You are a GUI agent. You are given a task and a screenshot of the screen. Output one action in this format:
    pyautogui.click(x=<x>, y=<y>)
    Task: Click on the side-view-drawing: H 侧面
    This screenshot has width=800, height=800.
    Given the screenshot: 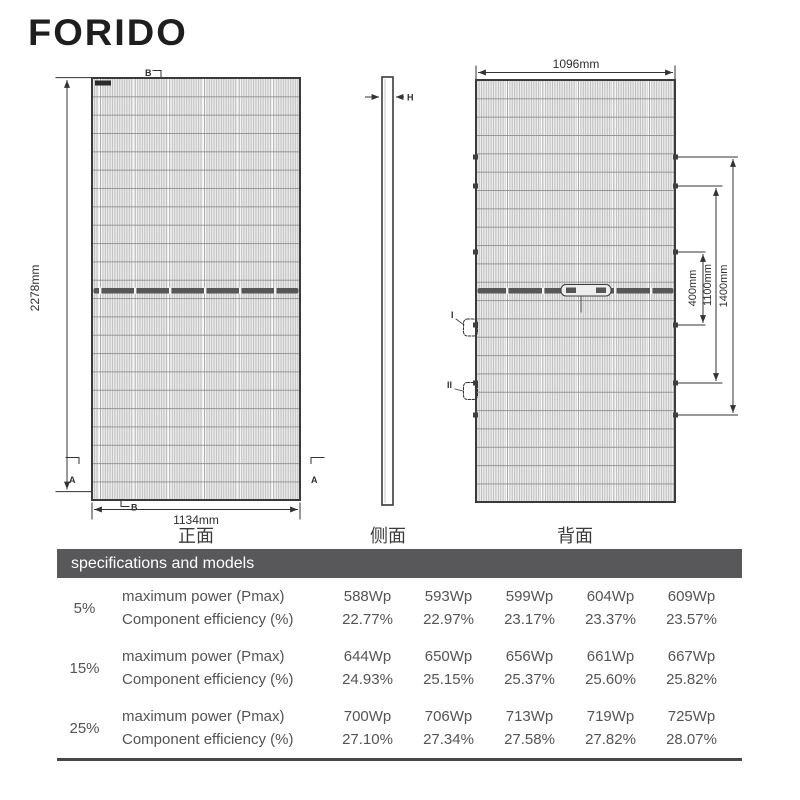 What is the action you would take?
    pyautogui.click(x=389, y=311)
    